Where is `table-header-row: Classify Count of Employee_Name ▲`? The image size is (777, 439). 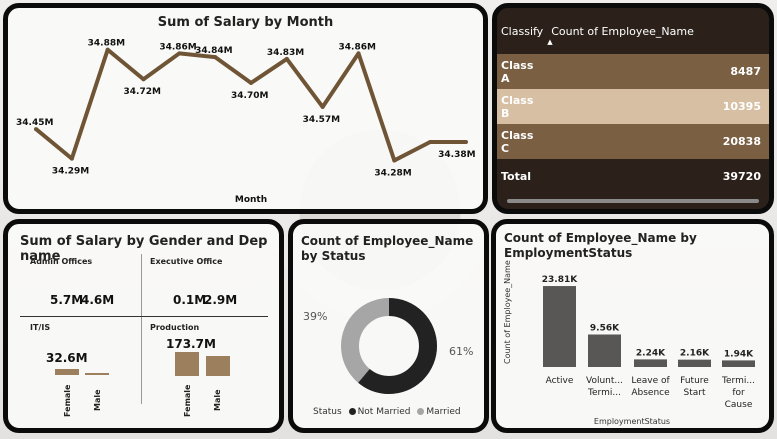 table-header-row: Classify Count of Employee_Name ▲ is located at coordinates (633, 31).